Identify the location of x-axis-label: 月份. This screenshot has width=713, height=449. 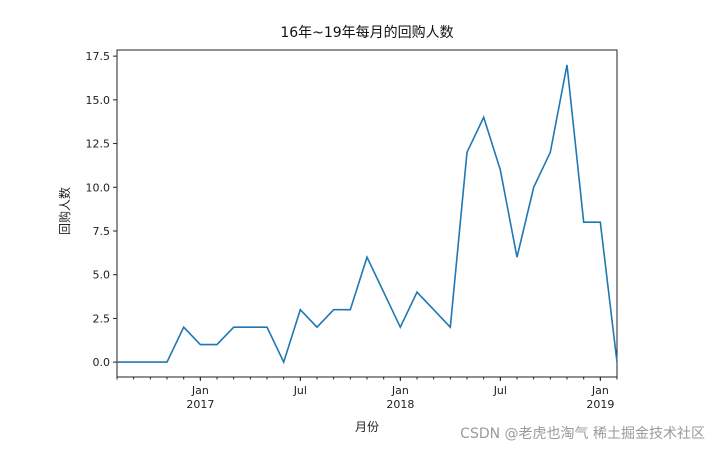
(367, 427).